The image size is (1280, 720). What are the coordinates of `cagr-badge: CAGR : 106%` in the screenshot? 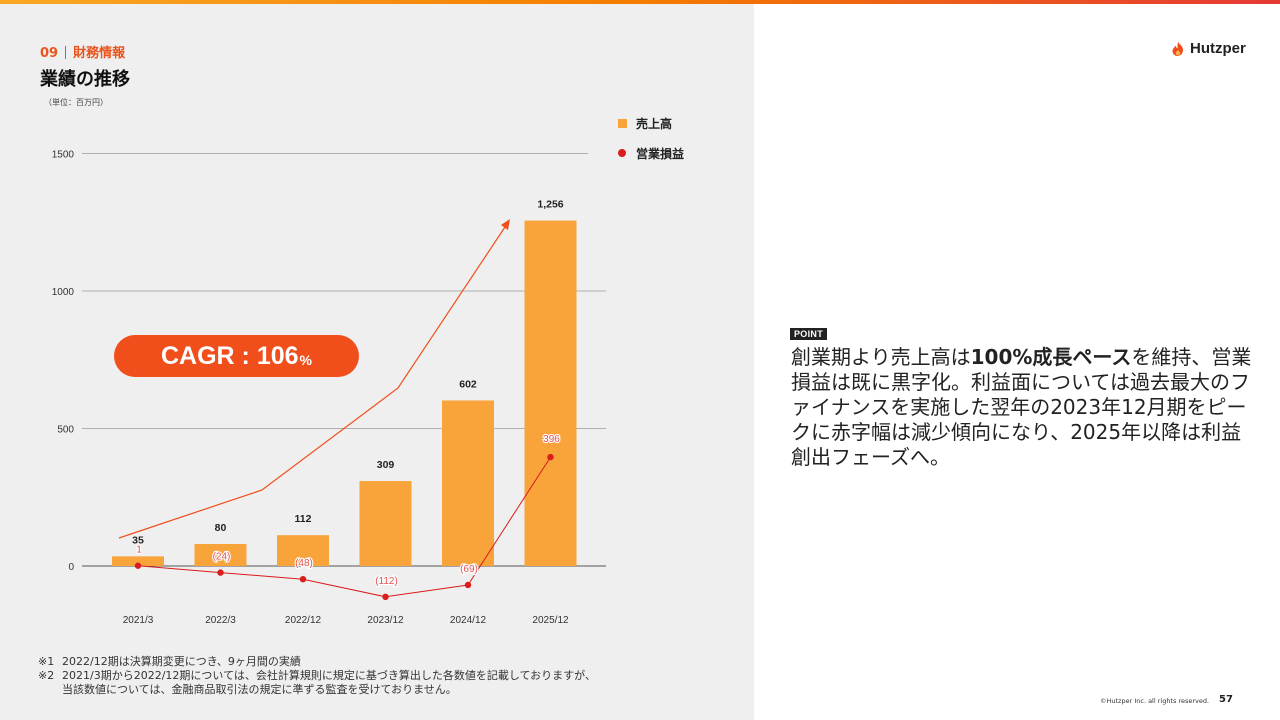 It's located at (236, 356).